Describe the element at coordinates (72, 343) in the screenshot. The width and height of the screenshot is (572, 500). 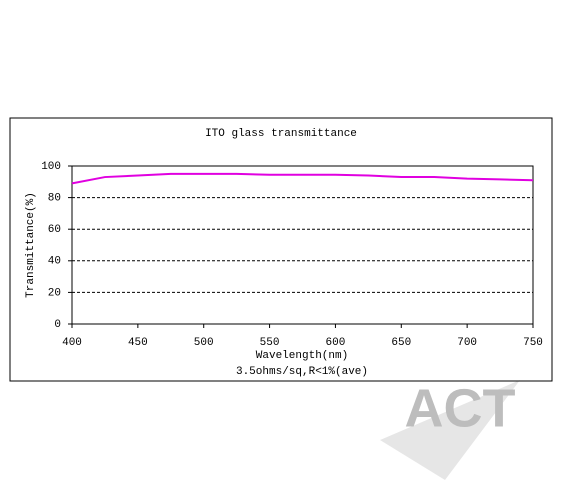
I see `x-tick-label: 400` at that location.